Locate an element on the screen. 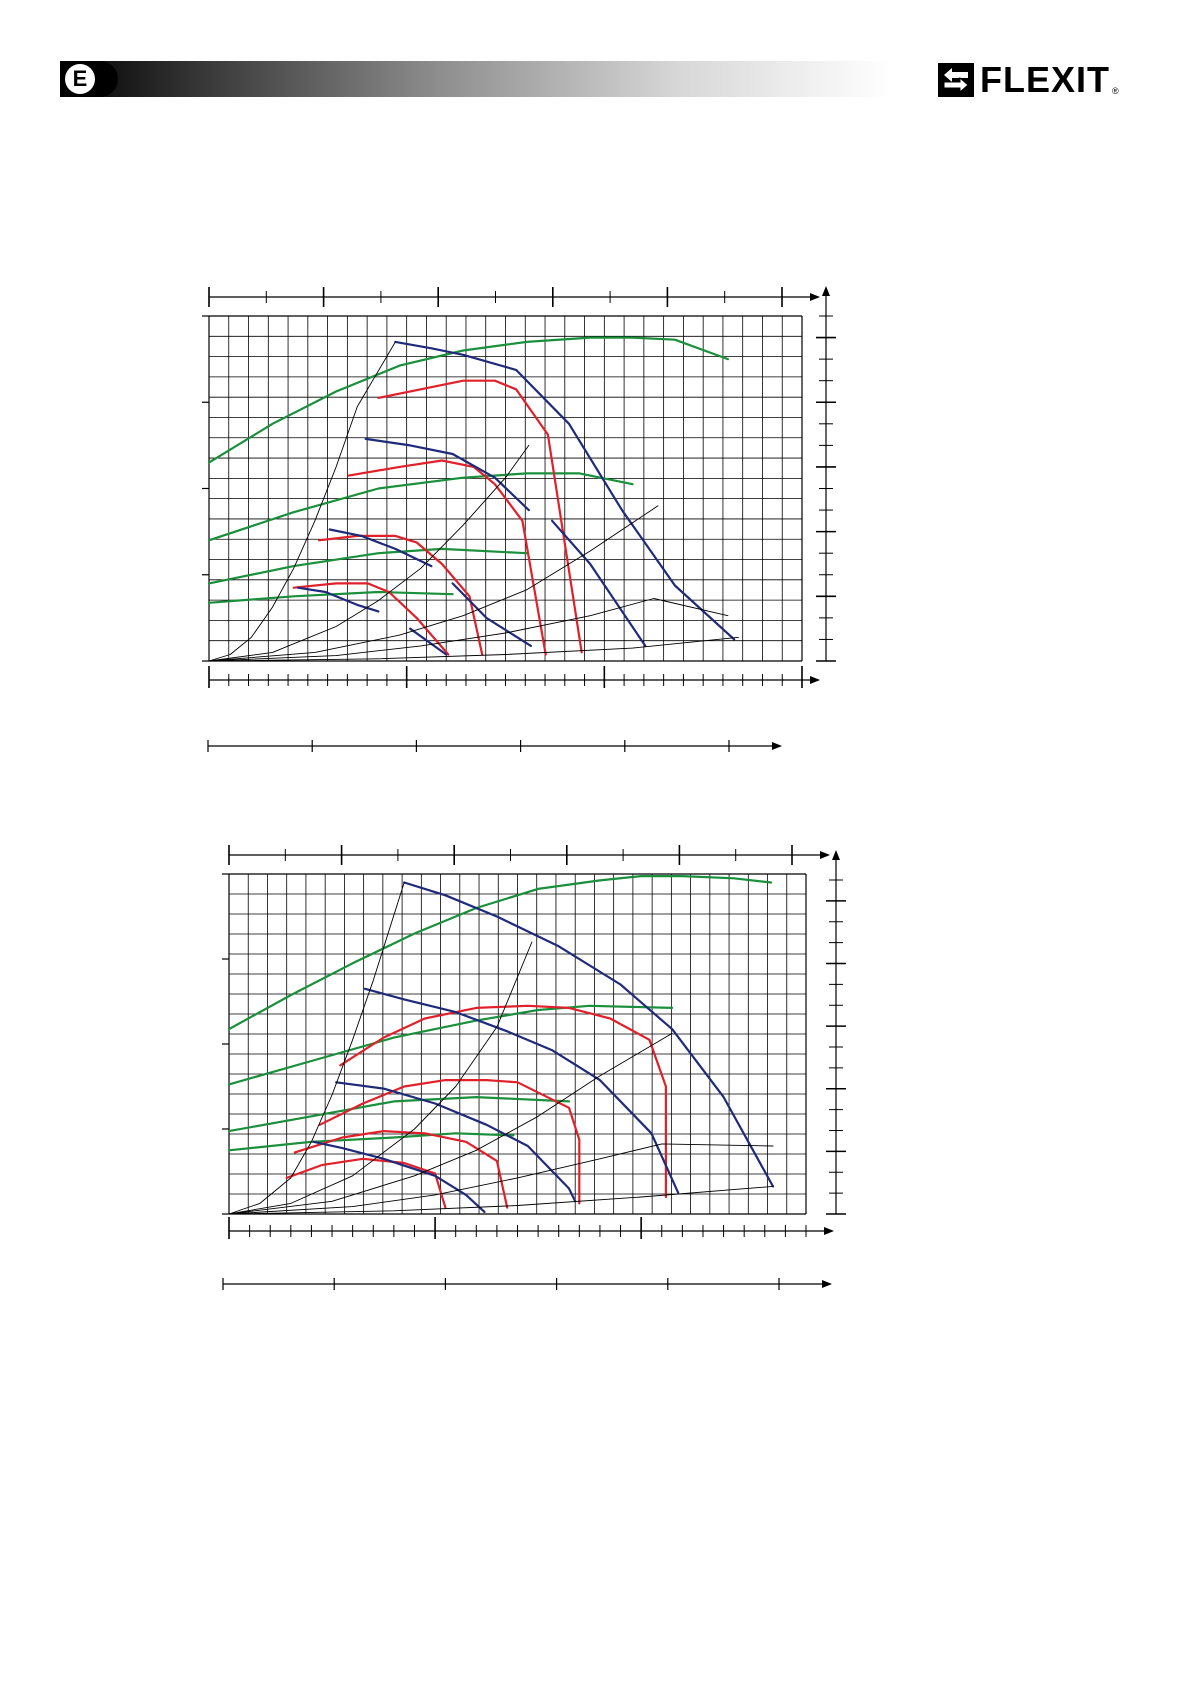 Image resolution: width=1191 pixels, height=1684 pixels. chart-top is located at coordinates (519, 519).